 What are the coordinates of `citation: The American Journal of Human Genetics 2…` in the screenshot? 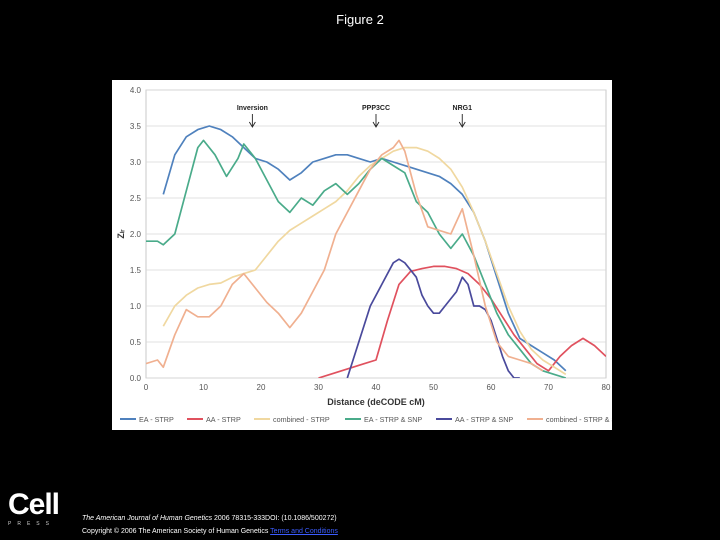 It's located at (209, 518).